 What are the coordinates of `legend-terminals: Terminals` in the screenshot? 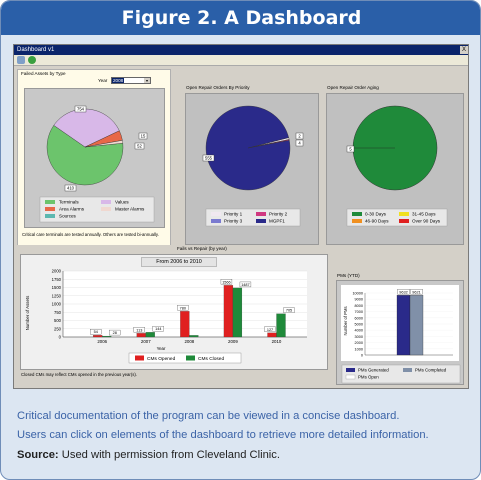 It's located at (69, 202).